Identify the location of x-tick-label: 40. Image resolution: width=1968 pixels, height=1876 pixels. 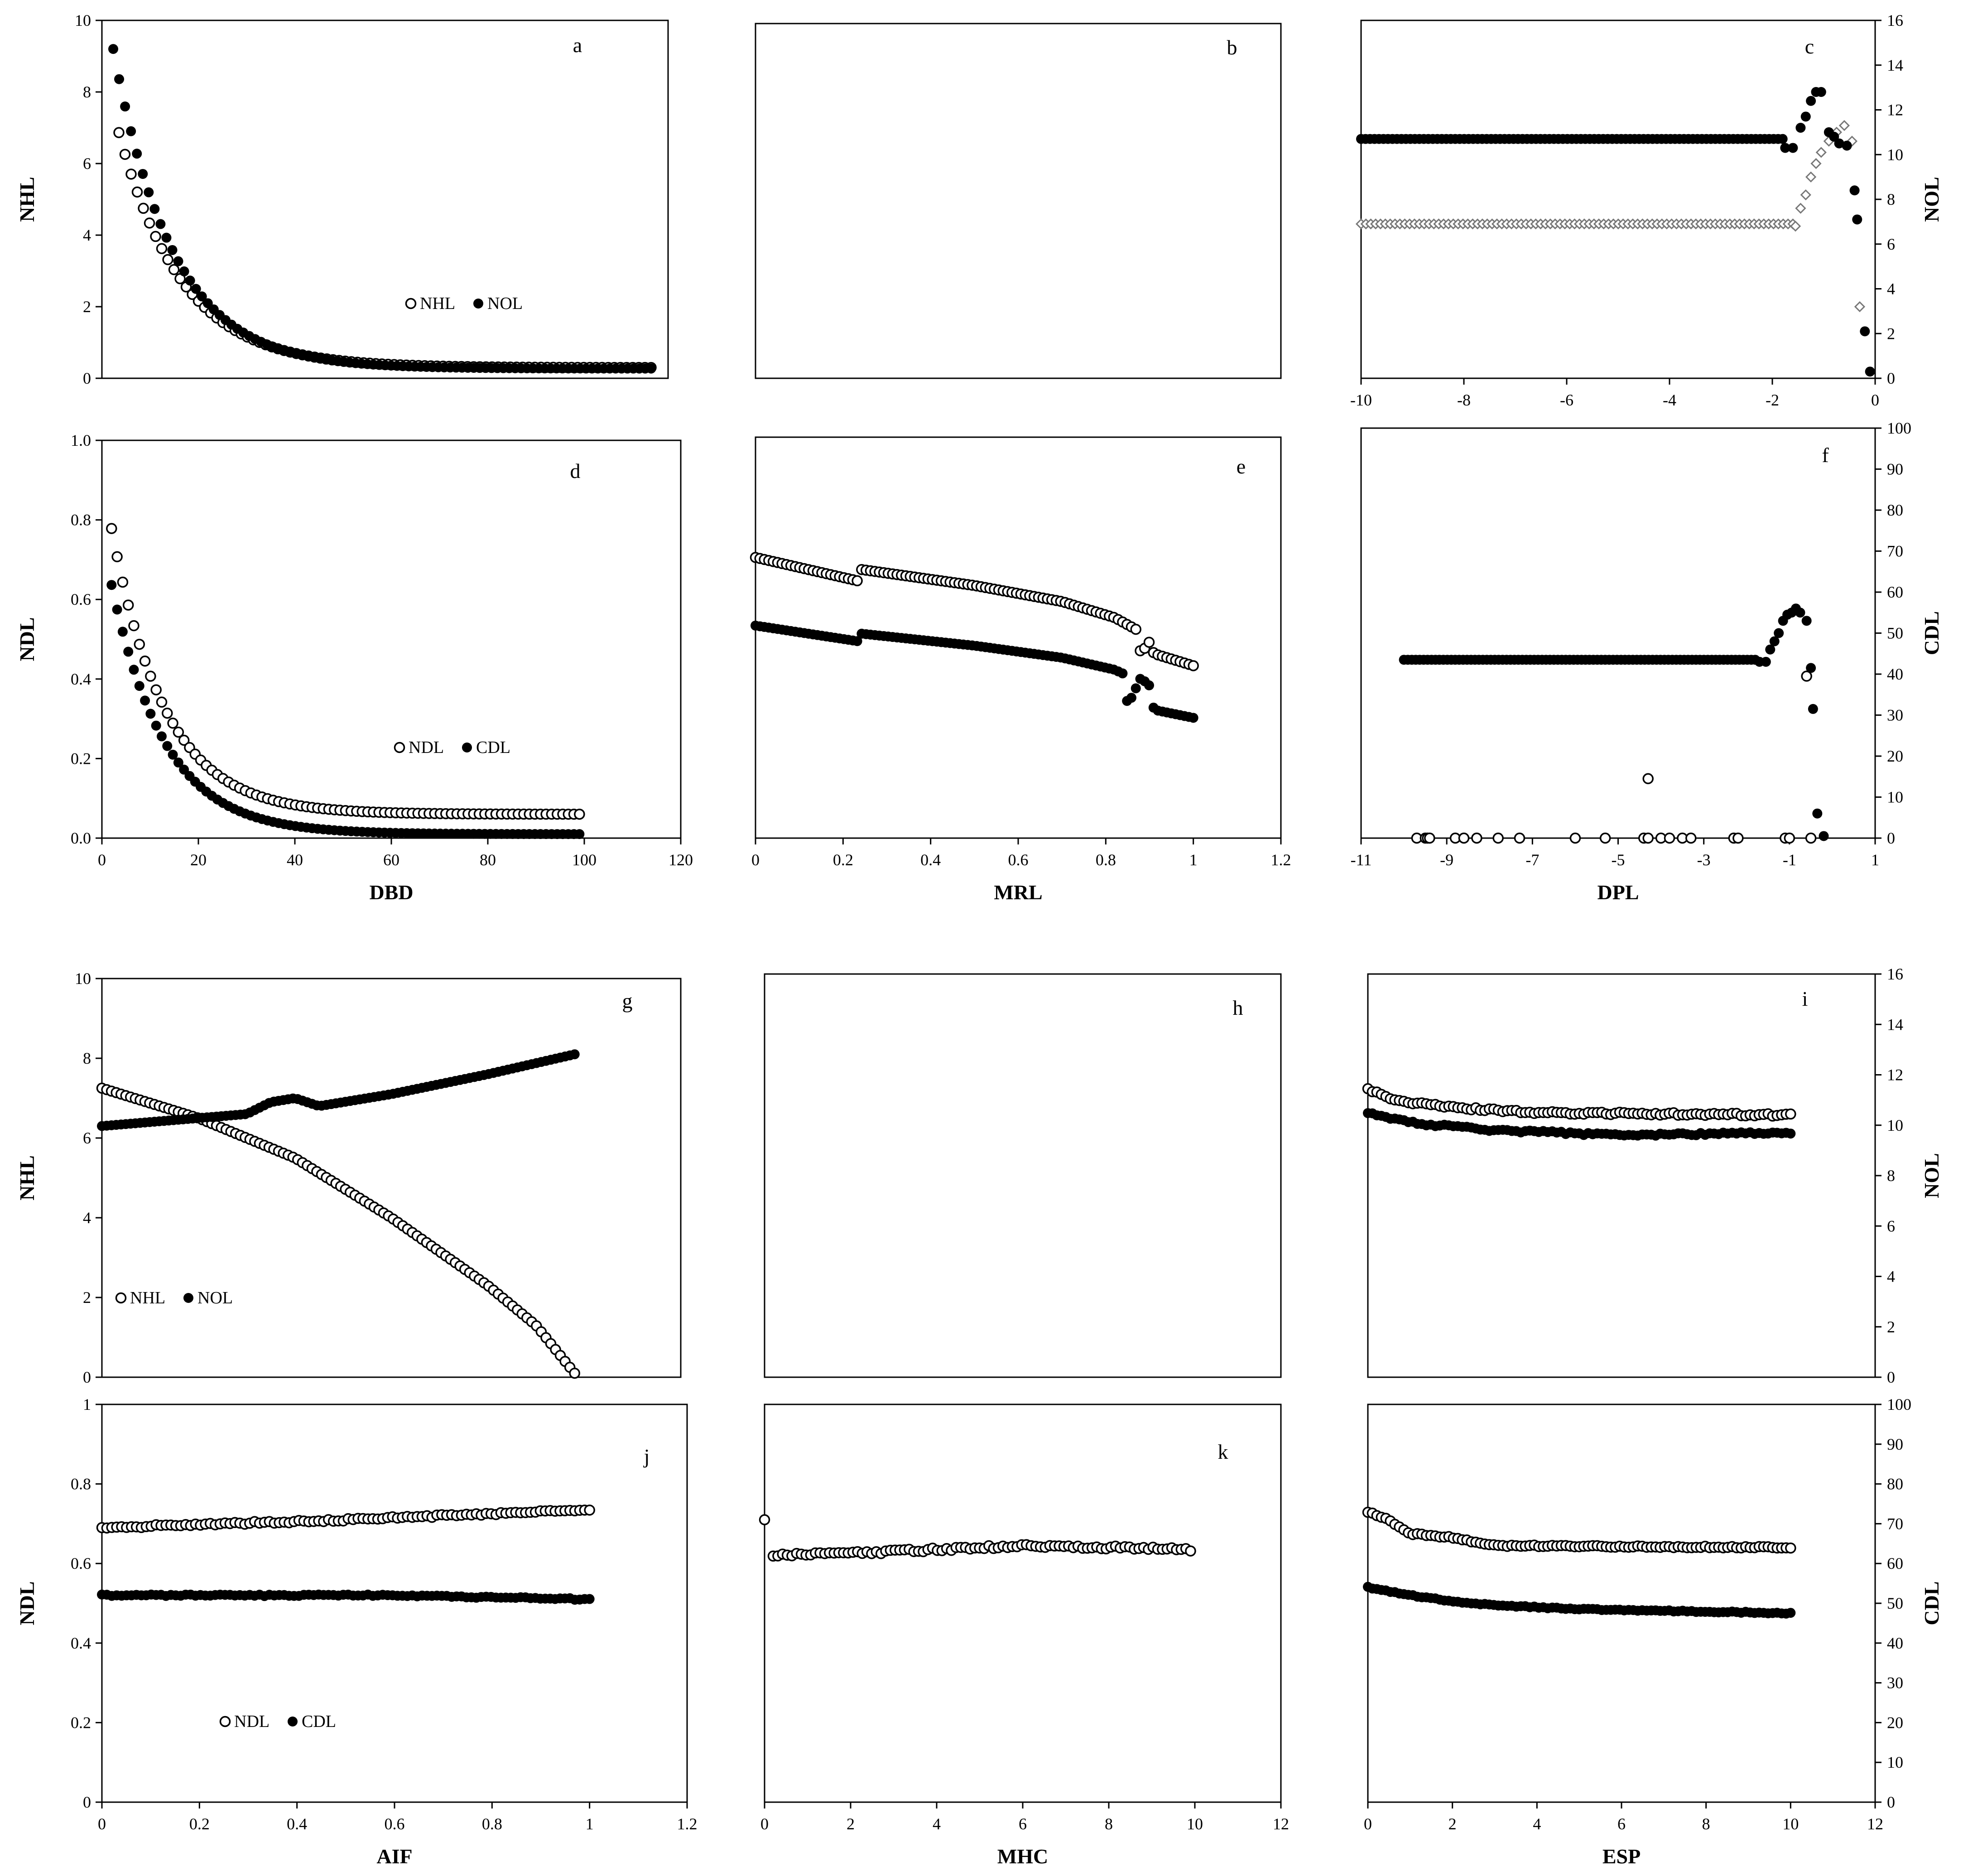
(295, 860).